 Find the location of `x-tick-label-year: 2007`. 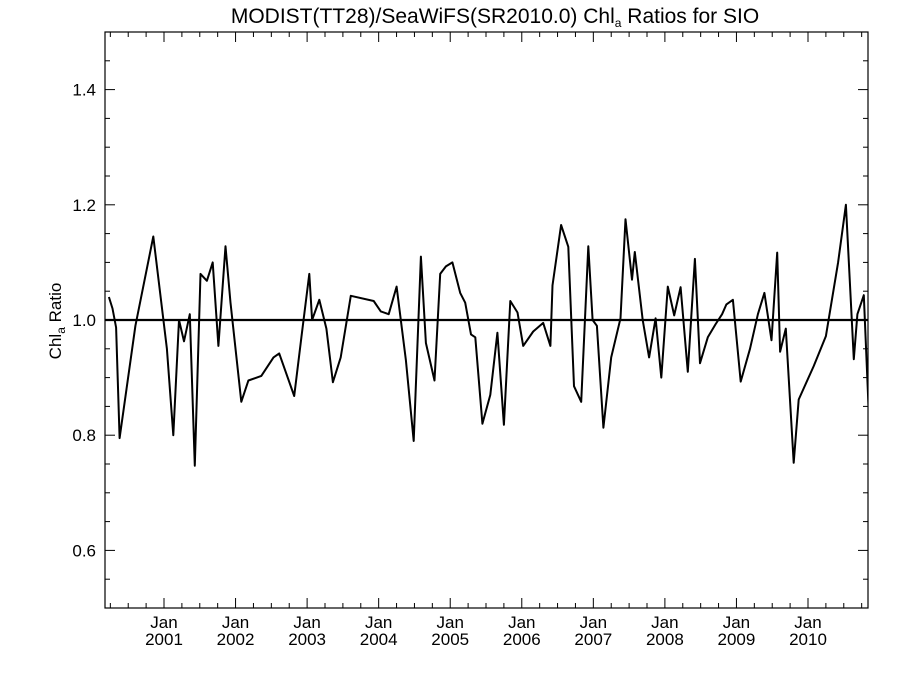

x-tick-label-year: 2007 is located at coordinates (593, 639).